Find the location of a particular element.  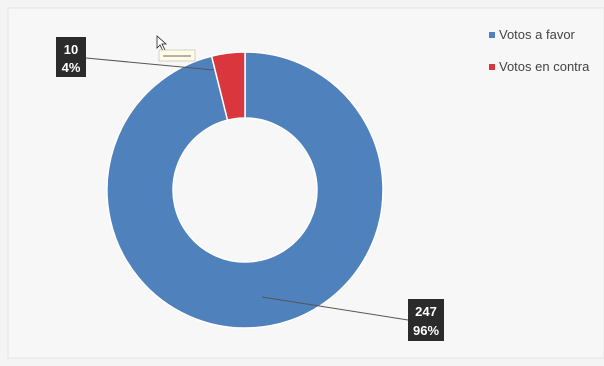

leader-line-favor is located at coordinates (335, 308).